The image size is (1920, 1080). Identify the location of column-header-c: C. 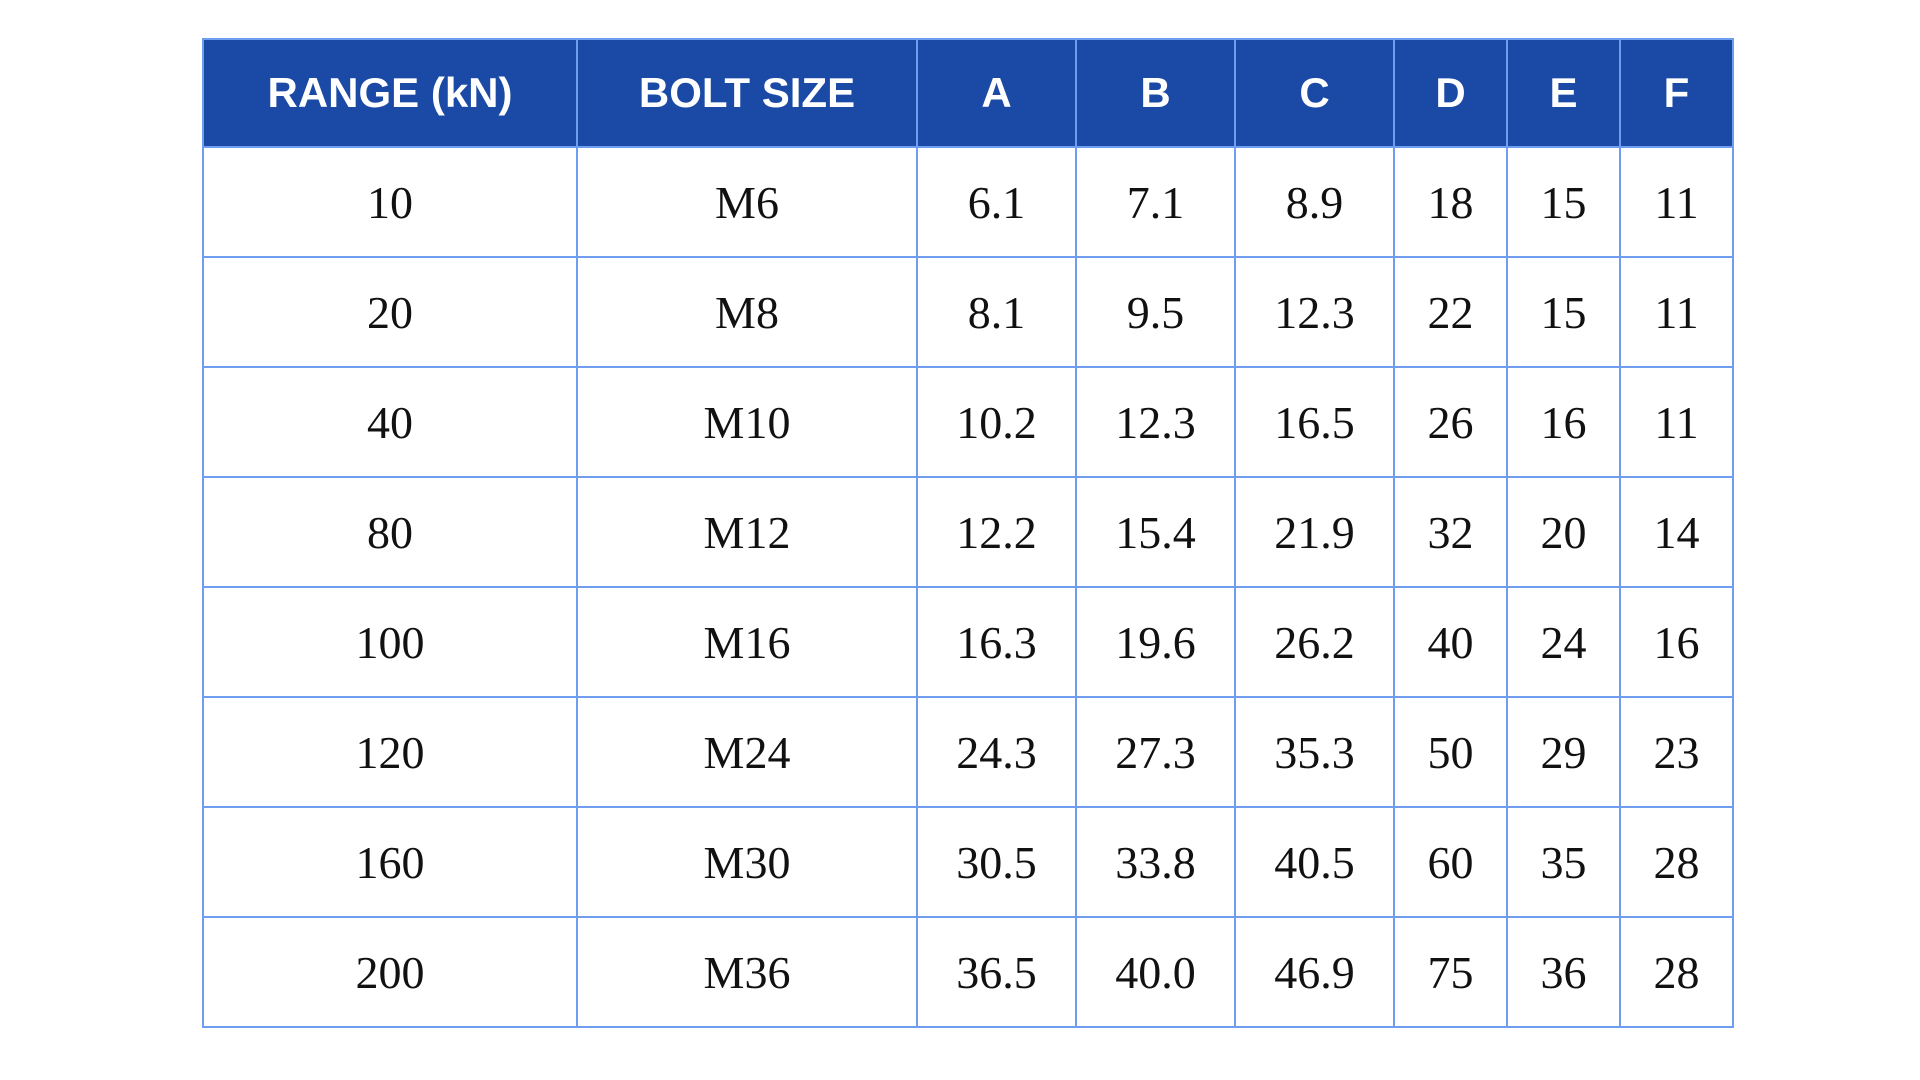
(1314, 93).